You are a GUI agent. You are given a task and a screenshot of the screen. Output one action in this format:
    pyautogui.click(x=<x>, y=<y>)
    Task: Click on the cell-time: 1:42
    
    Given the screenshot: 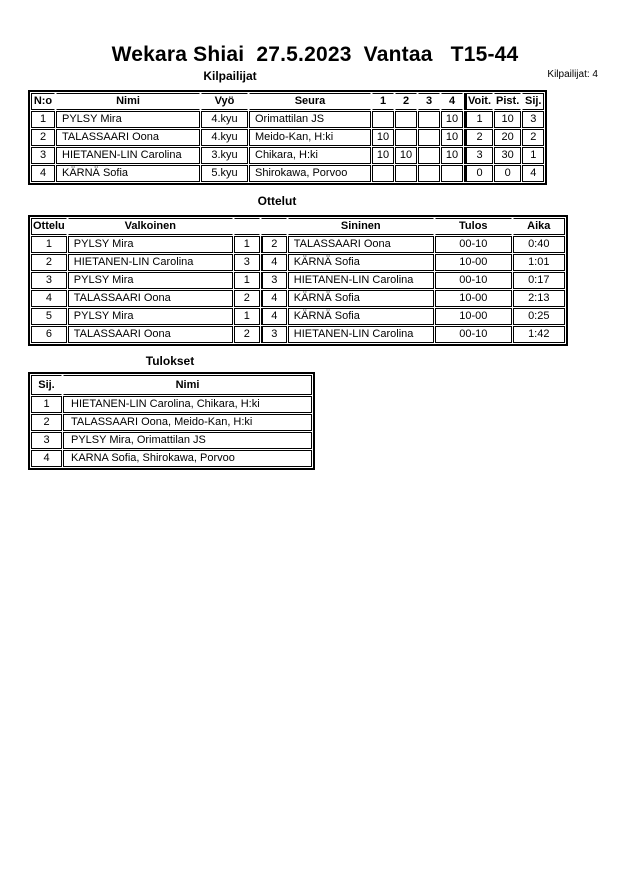 What is the action you would take?
    pyautogui.click(x=538, y=334)
    